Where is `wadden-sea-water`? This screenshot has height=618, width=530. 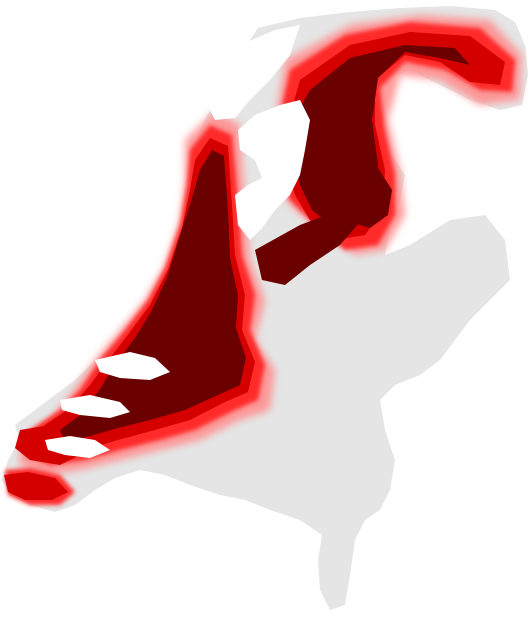 wadden-sea-water is located at coordinates (252, 72).